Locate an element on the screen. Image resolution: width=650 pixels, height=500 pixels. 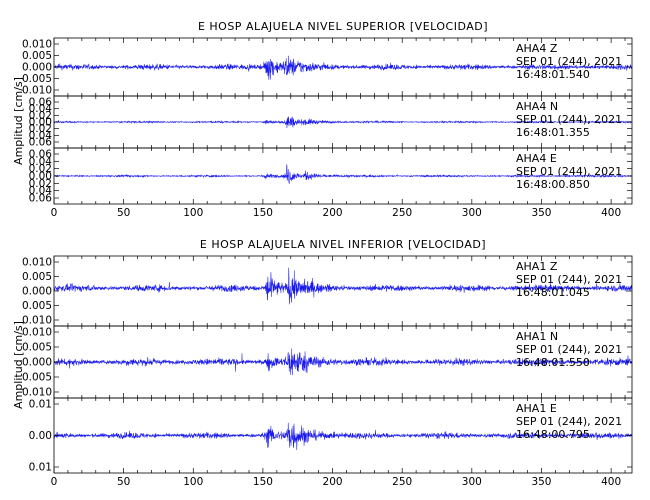
station-label: AHA4 Z is located at coordinates (537, 48).